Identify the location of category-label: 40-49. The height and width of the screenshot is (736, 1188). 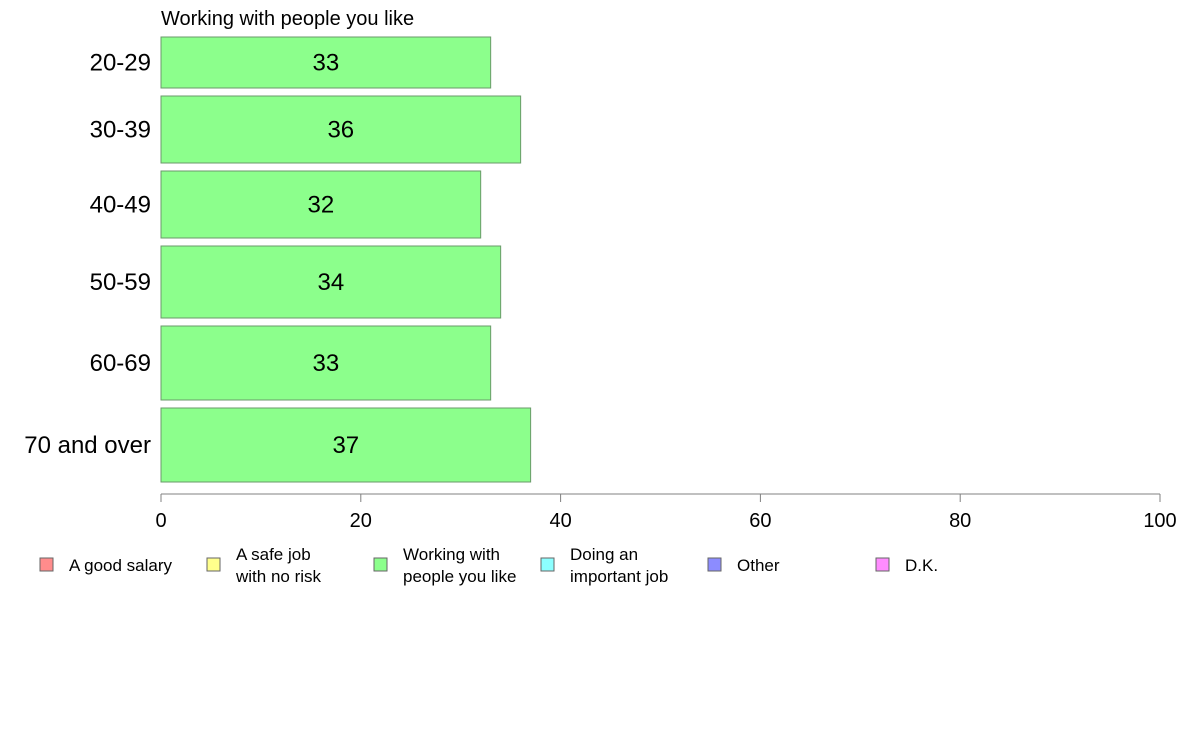
(120, 205).